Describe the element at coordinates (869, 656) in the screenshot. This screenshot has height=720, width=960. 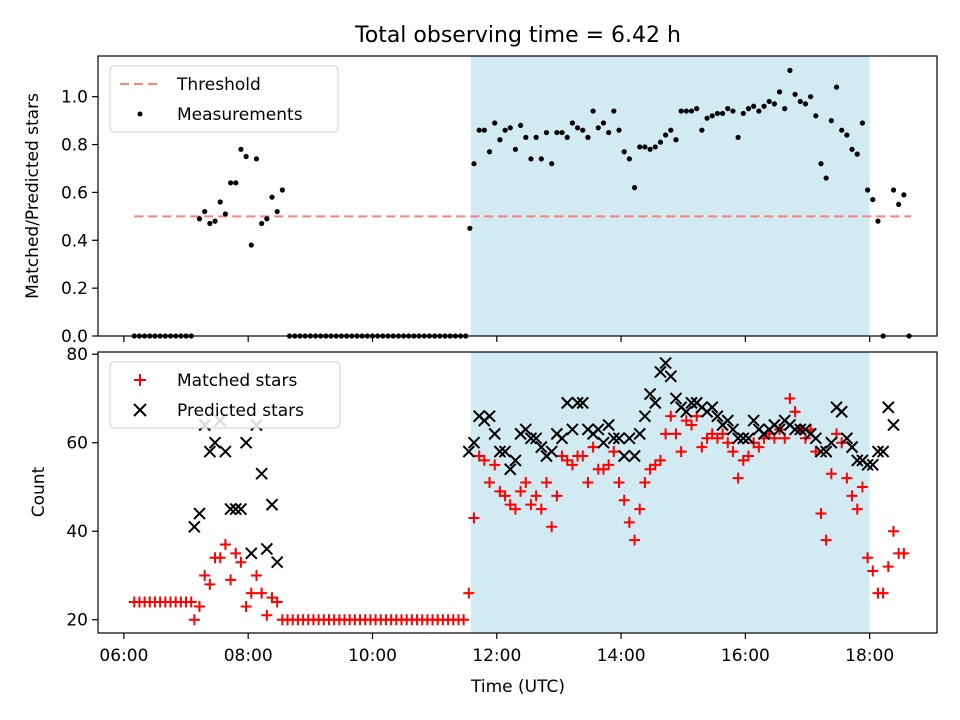
I see `x-tick-label: 18:00` at that location.